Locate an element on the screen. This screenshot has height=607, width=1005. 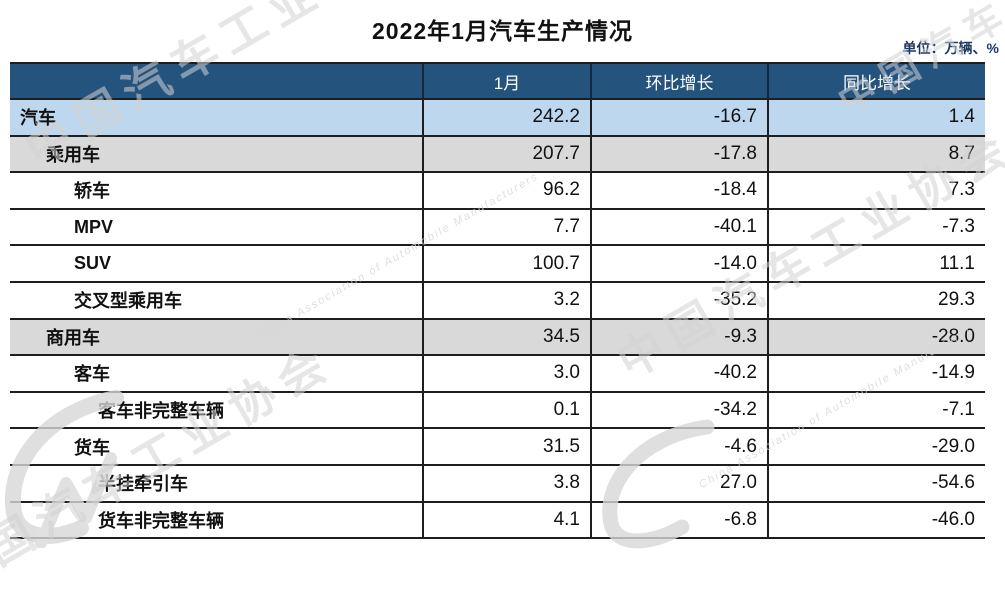
cell-yoy: 11.1 is located at coordinates (876, 263).